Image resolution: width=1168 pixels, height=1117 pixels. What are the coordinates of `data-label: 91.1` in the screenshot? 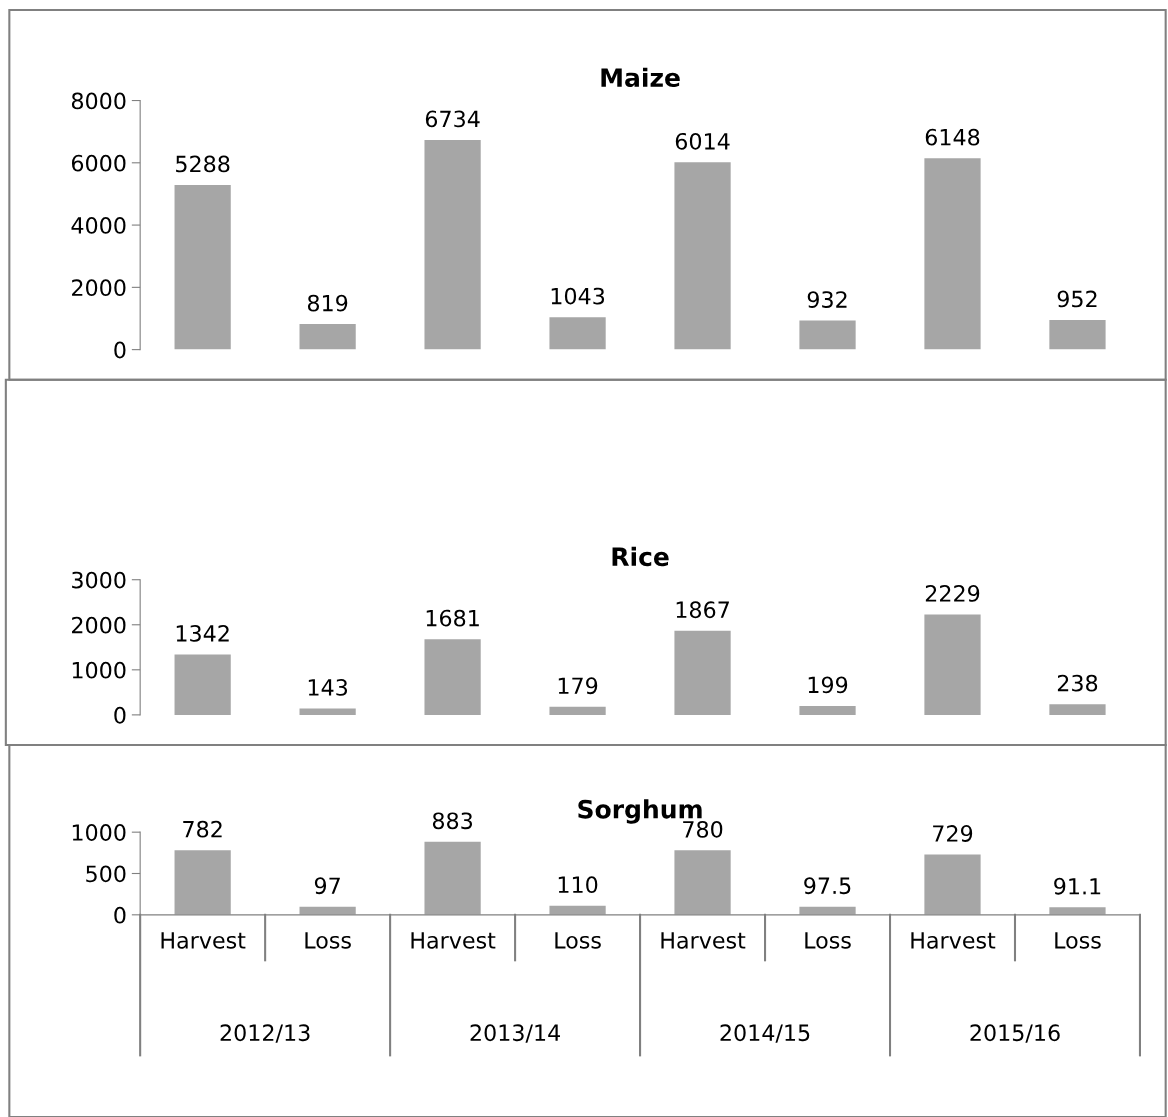 It's located at (1077, 886).